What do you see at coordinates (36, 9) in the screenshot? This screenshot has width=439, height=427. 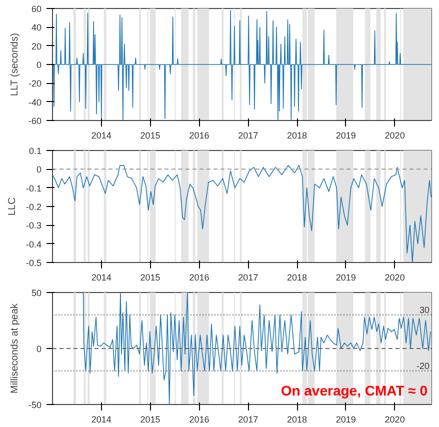 I see `y-tick-label: 60` at bounding box center [36, 9].